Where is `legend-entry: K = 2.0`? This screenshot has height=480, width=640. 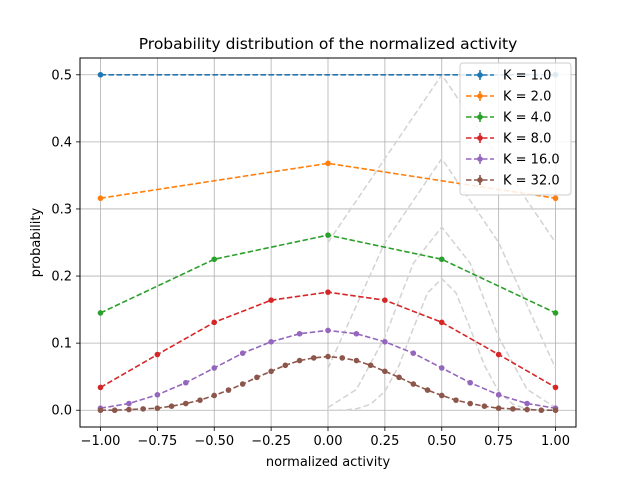
legend-entry: K = 2.0 is located at coordinates (508, 97).